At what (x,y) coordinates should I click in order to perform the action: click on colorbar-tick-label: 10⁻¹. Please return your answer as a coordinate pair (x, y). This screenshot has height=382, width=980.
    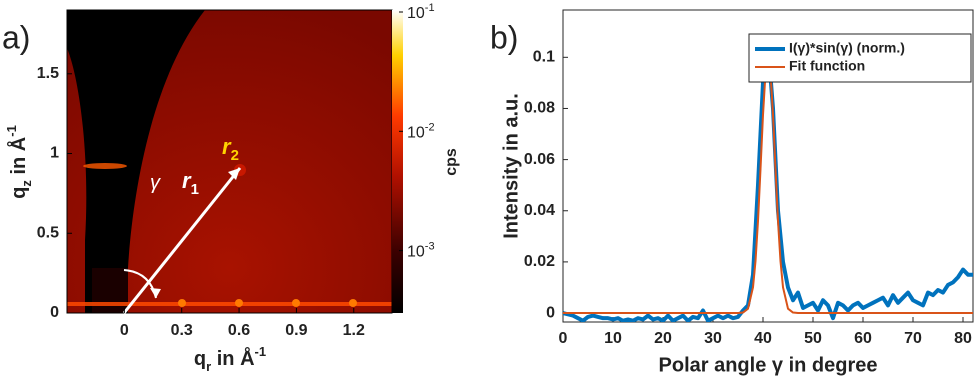
    Looking at the image, I should click on (421, 12).